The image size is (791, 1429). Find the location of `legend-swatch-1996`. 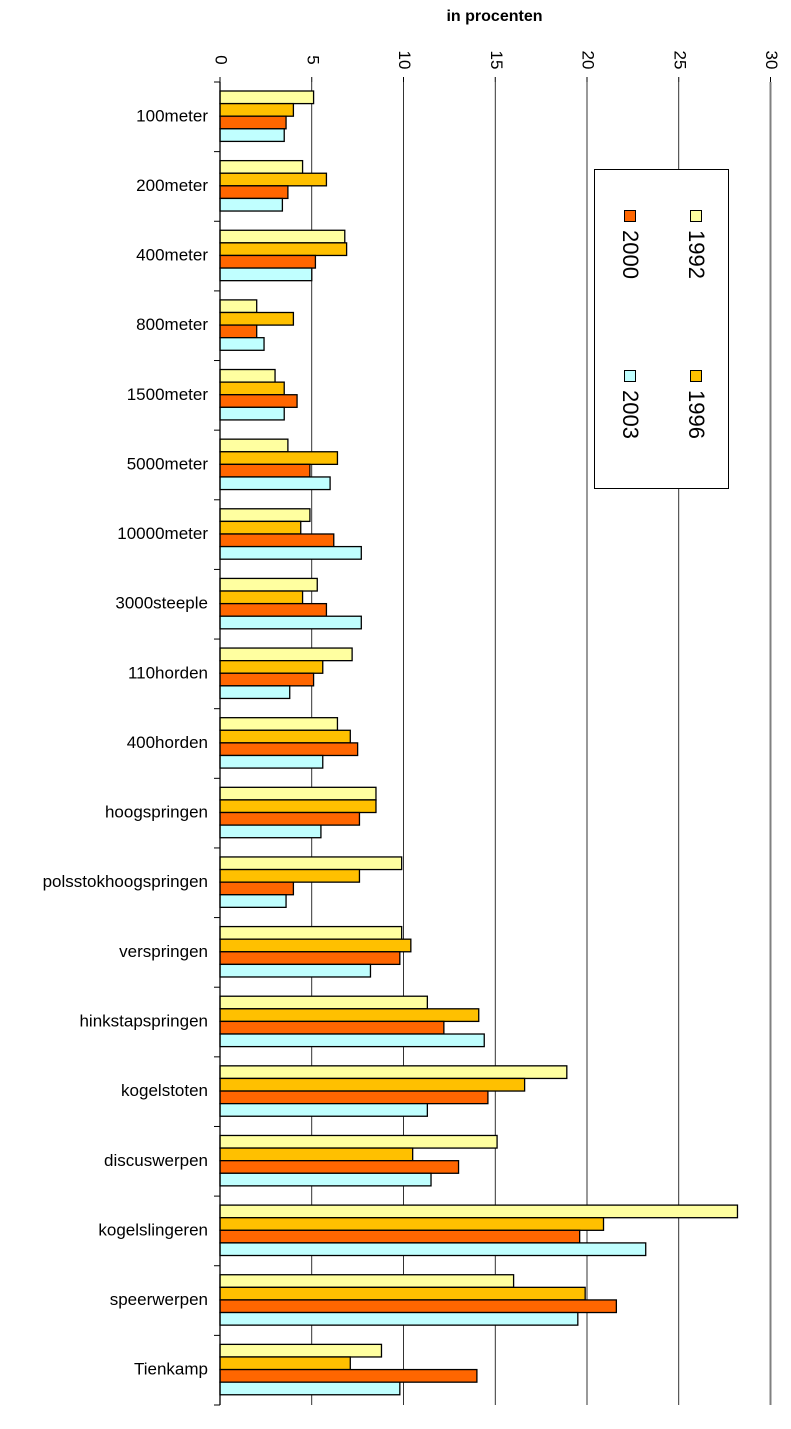

legend-swatch-1996 is located at coordinates (696, 376).